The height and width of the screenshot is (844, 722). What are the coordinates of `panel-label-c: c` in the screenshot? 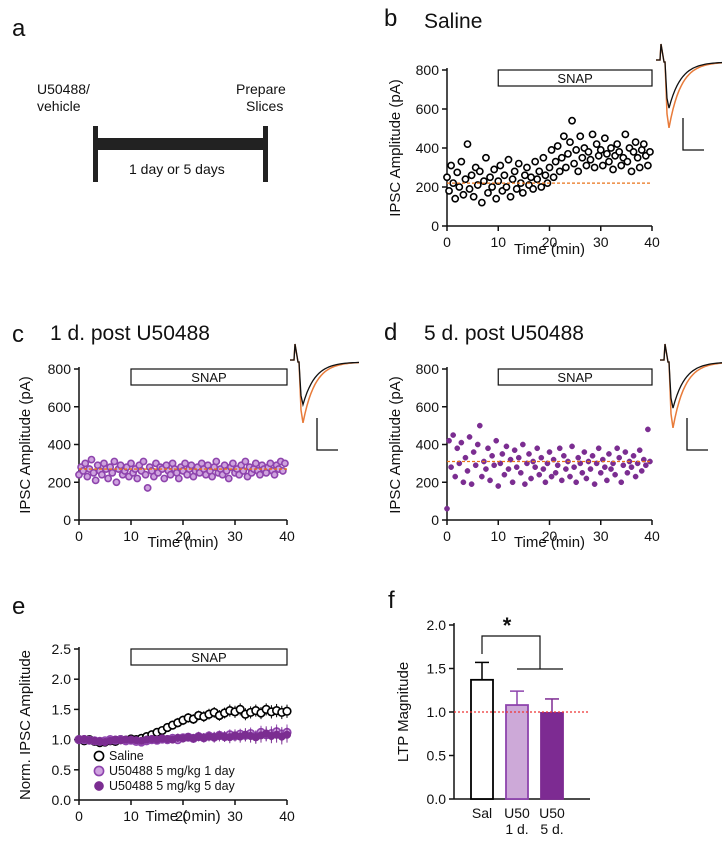 It's located at (18, 334).